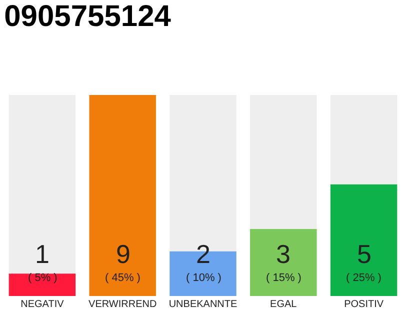 The width and height of the screenshot is (410, 320). I want to click on data-label: 5, so click(364, 254).